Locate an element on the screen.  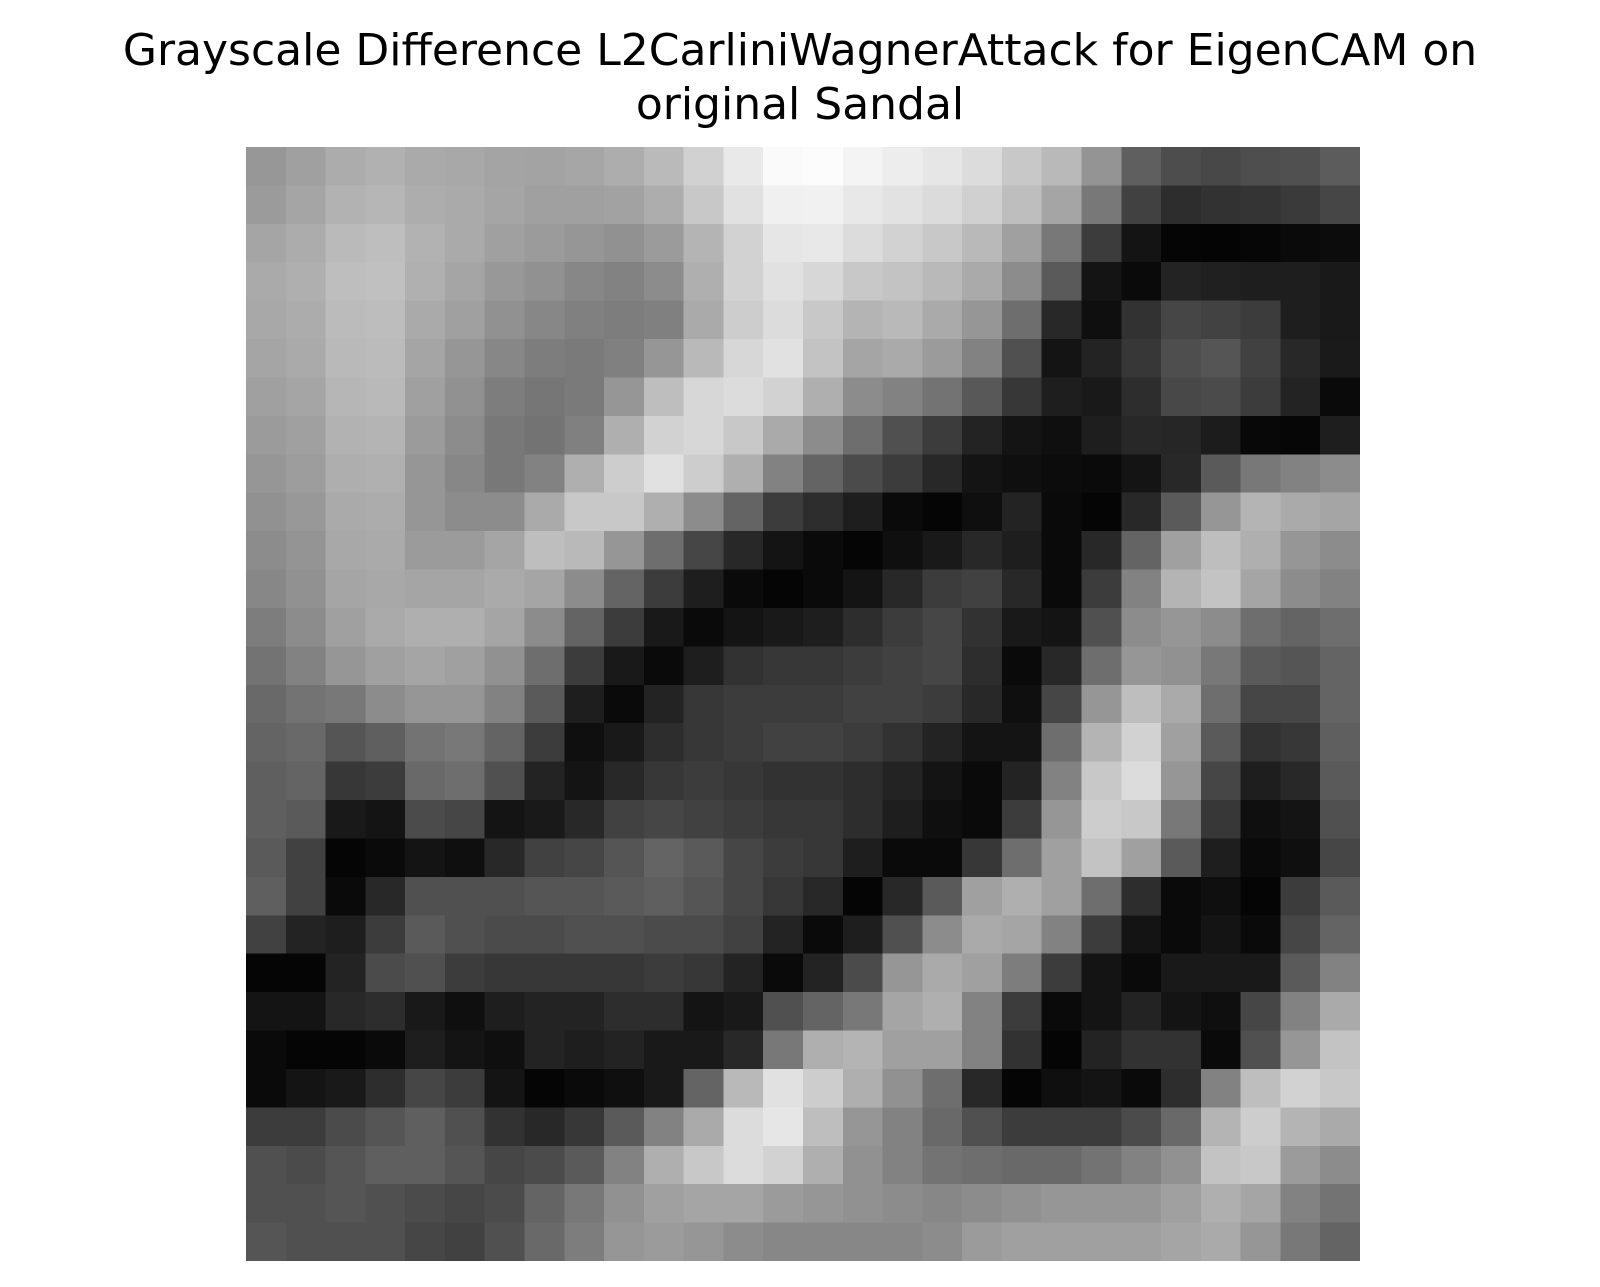
heatmap-cell-r13-c0 is located at coordinates (266, 666).